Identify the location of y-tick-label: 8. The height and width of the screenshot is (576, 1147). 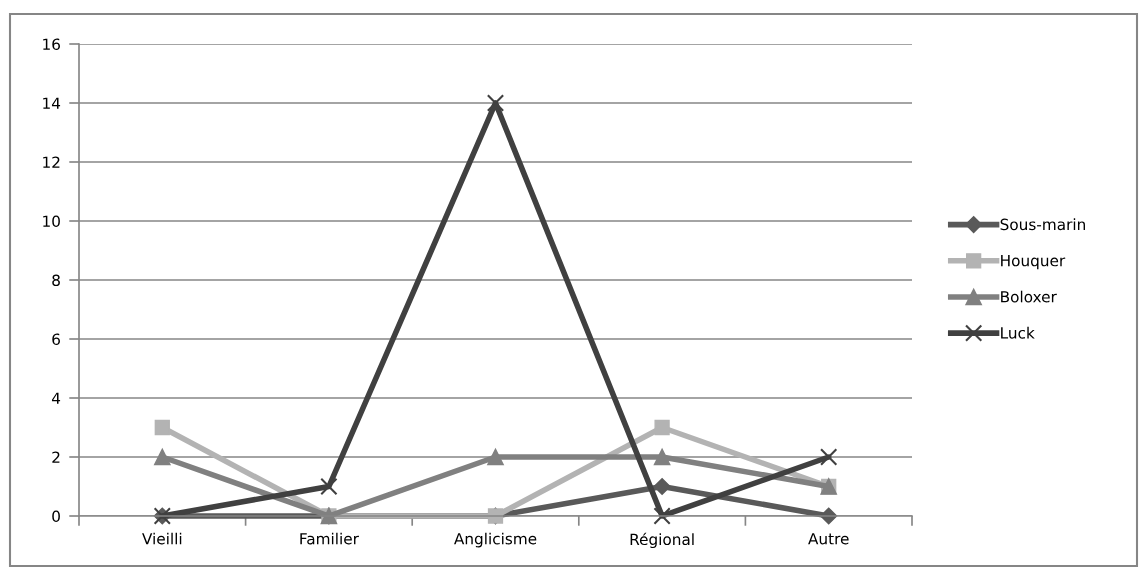
(56, 280).